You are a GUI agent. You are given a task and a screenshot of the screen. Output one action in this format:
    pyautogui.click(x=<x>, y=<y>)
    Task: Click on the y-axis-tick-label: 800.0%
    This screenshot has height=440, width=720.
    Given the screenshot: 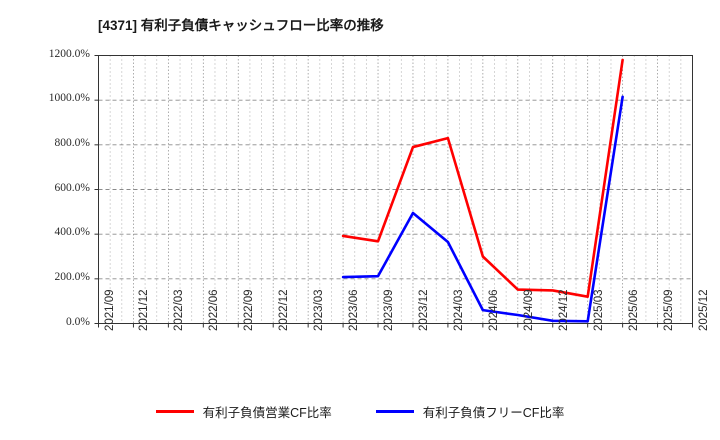 What is the action you would take?
    pyautogui.click(x=72, y=142)
    